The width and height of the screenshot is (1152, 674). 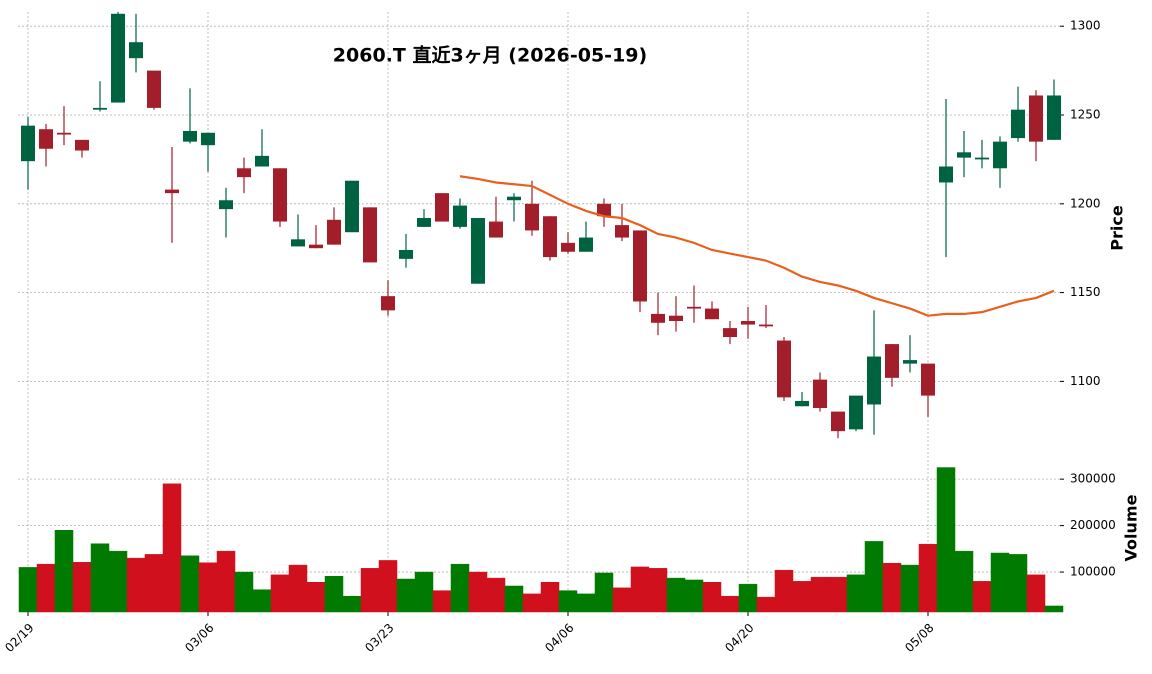 I want to click on y2-tick-label: 200000, so click(x=1093, y=525).